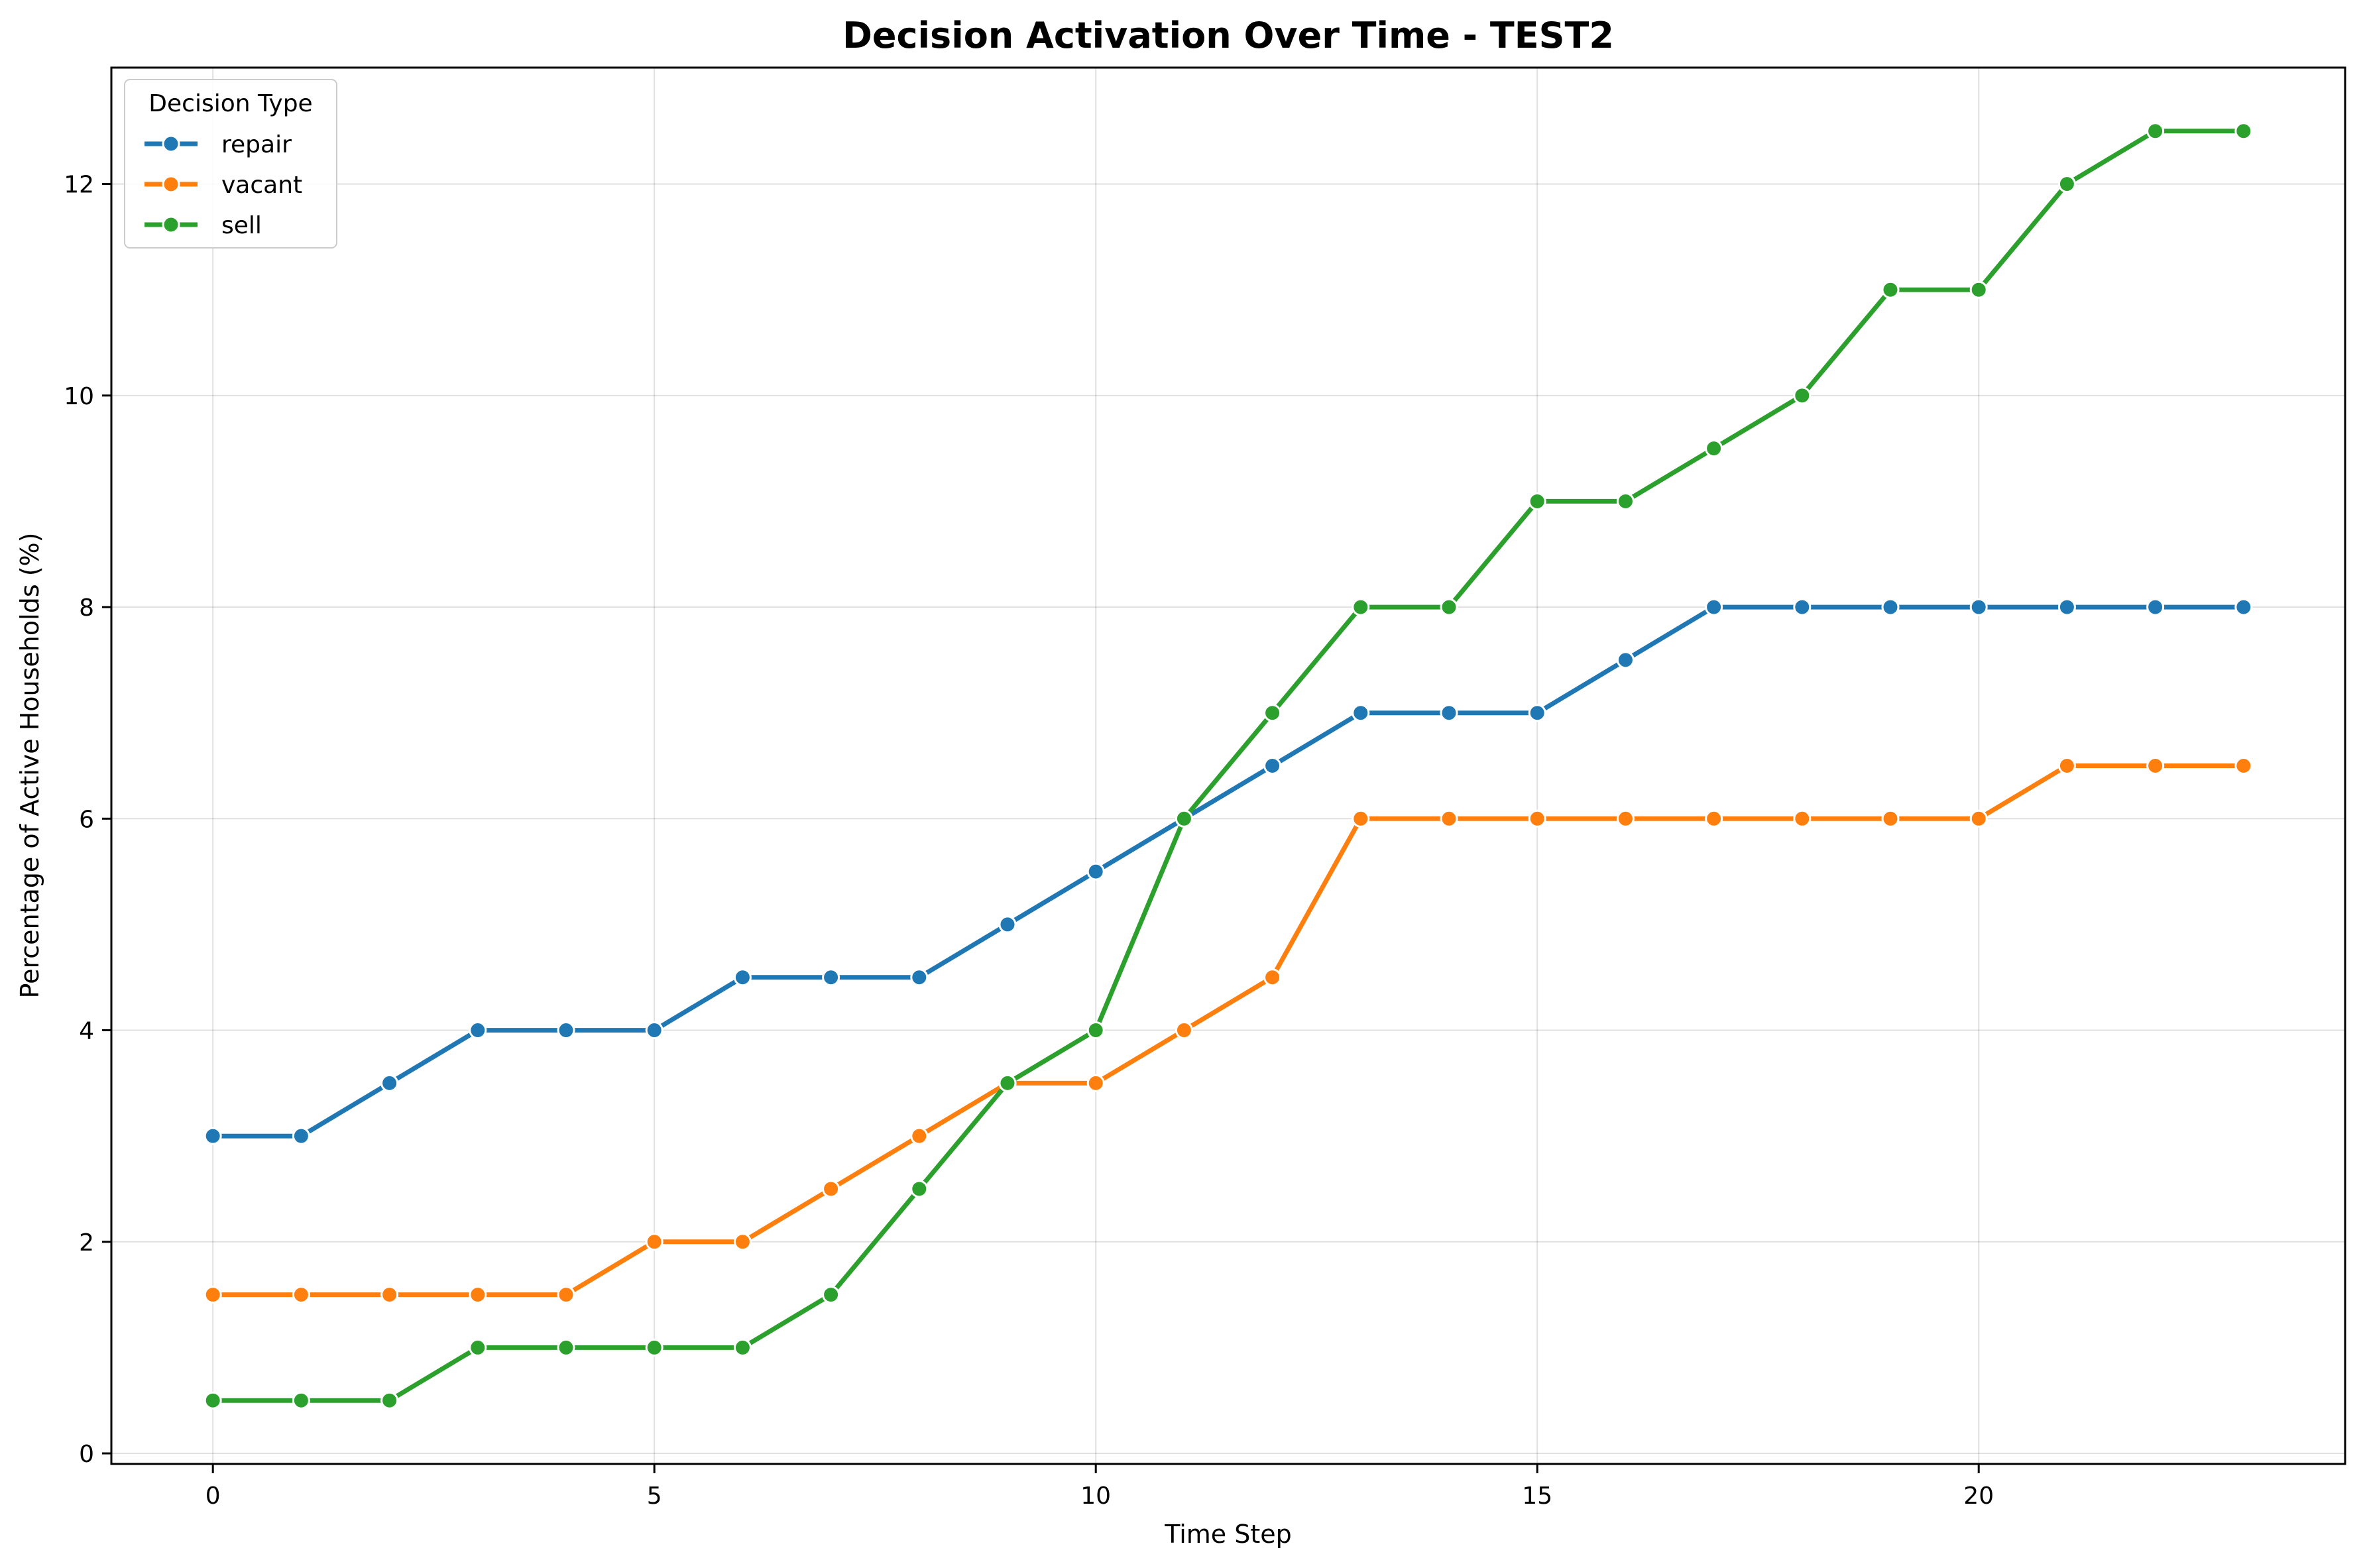 The width and height of the screenshot is (2365, 1568). I want to click on y-tick-label: 4, so click(86, 1031).